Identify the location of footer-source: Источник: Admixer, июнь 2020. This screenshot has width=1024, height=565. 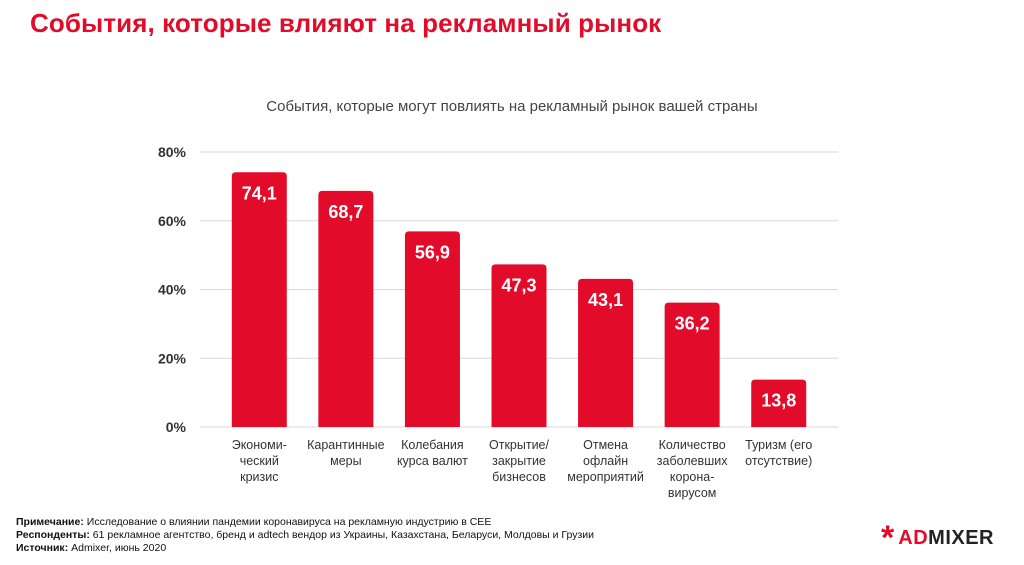
(91, 548).